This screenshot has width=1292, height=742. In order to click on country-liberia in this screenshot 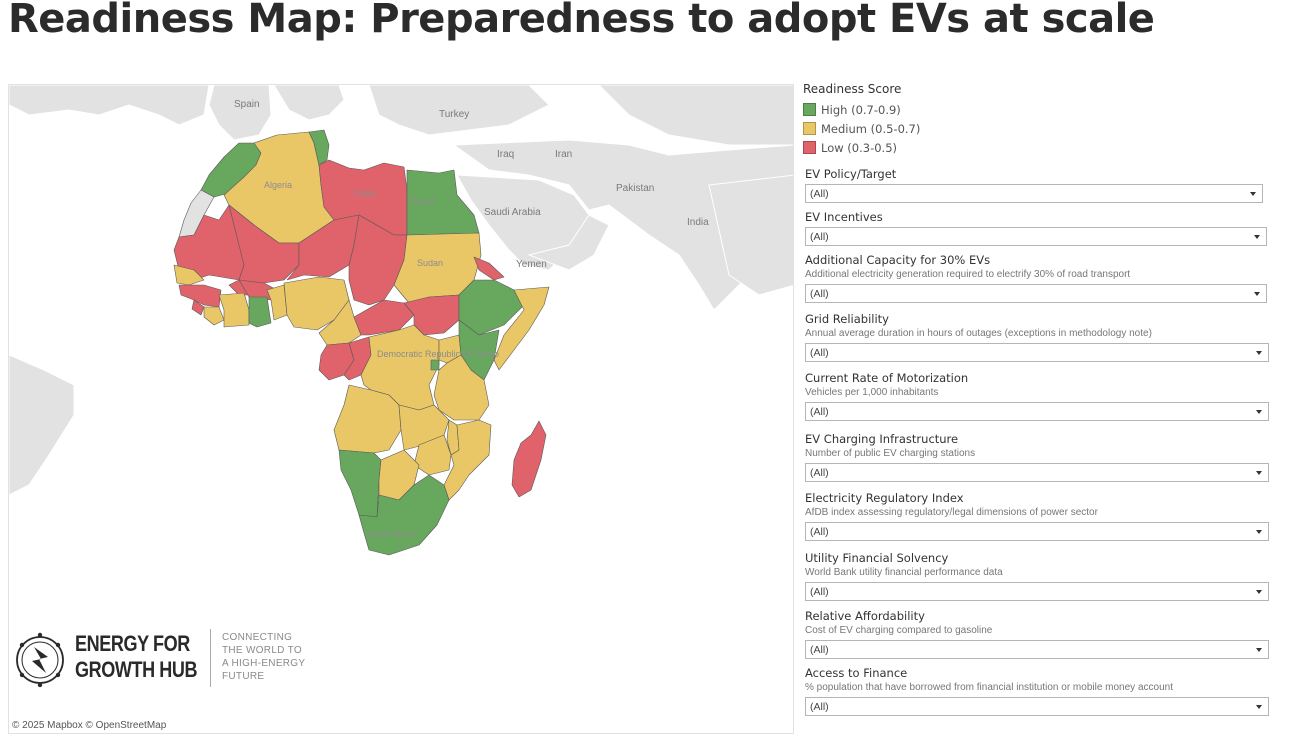, I will do `click(214, 316)`.